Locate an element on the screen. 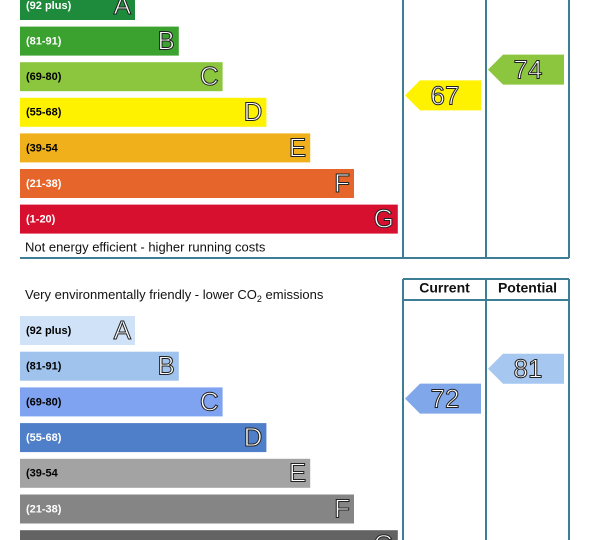  rating-value: 74 is located at coordinates (528, 70).